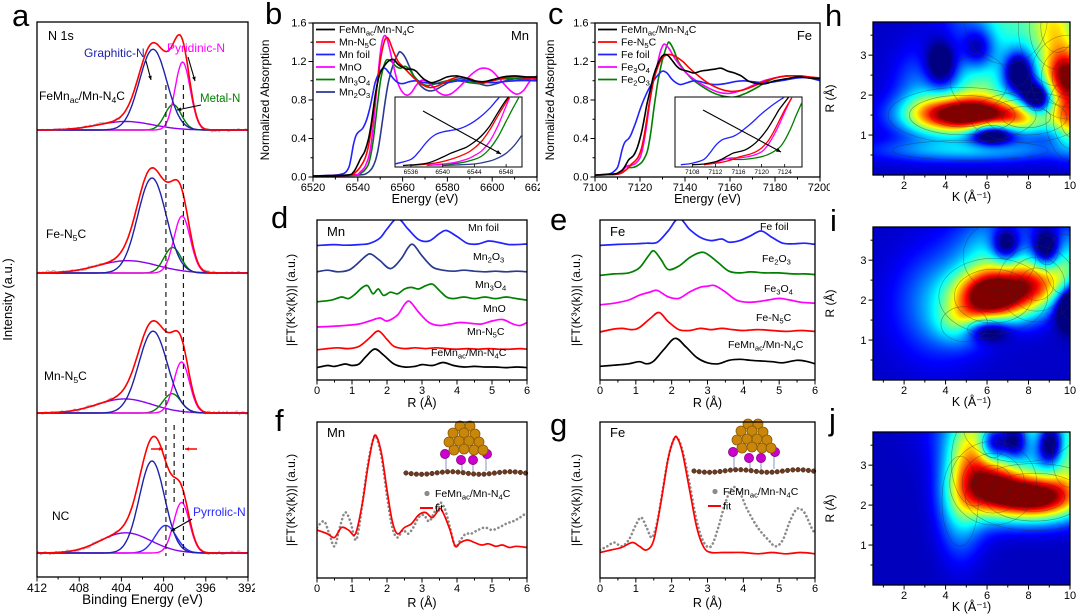  What do you see at coordinates (580, 101) in the screenshot?
I see `text-label: 0.8` at bounding box center [580, 101].